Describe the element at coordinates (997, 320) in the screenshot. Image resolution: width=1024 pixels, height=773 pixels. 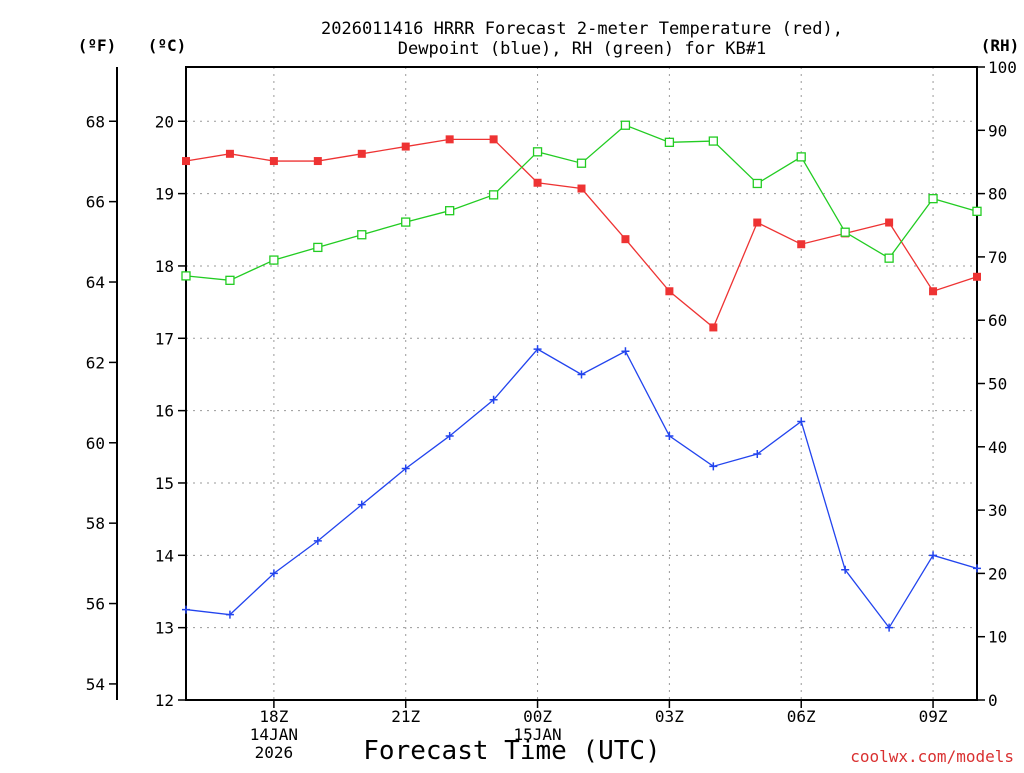
I see `rh-tick-label: 60` at that location.